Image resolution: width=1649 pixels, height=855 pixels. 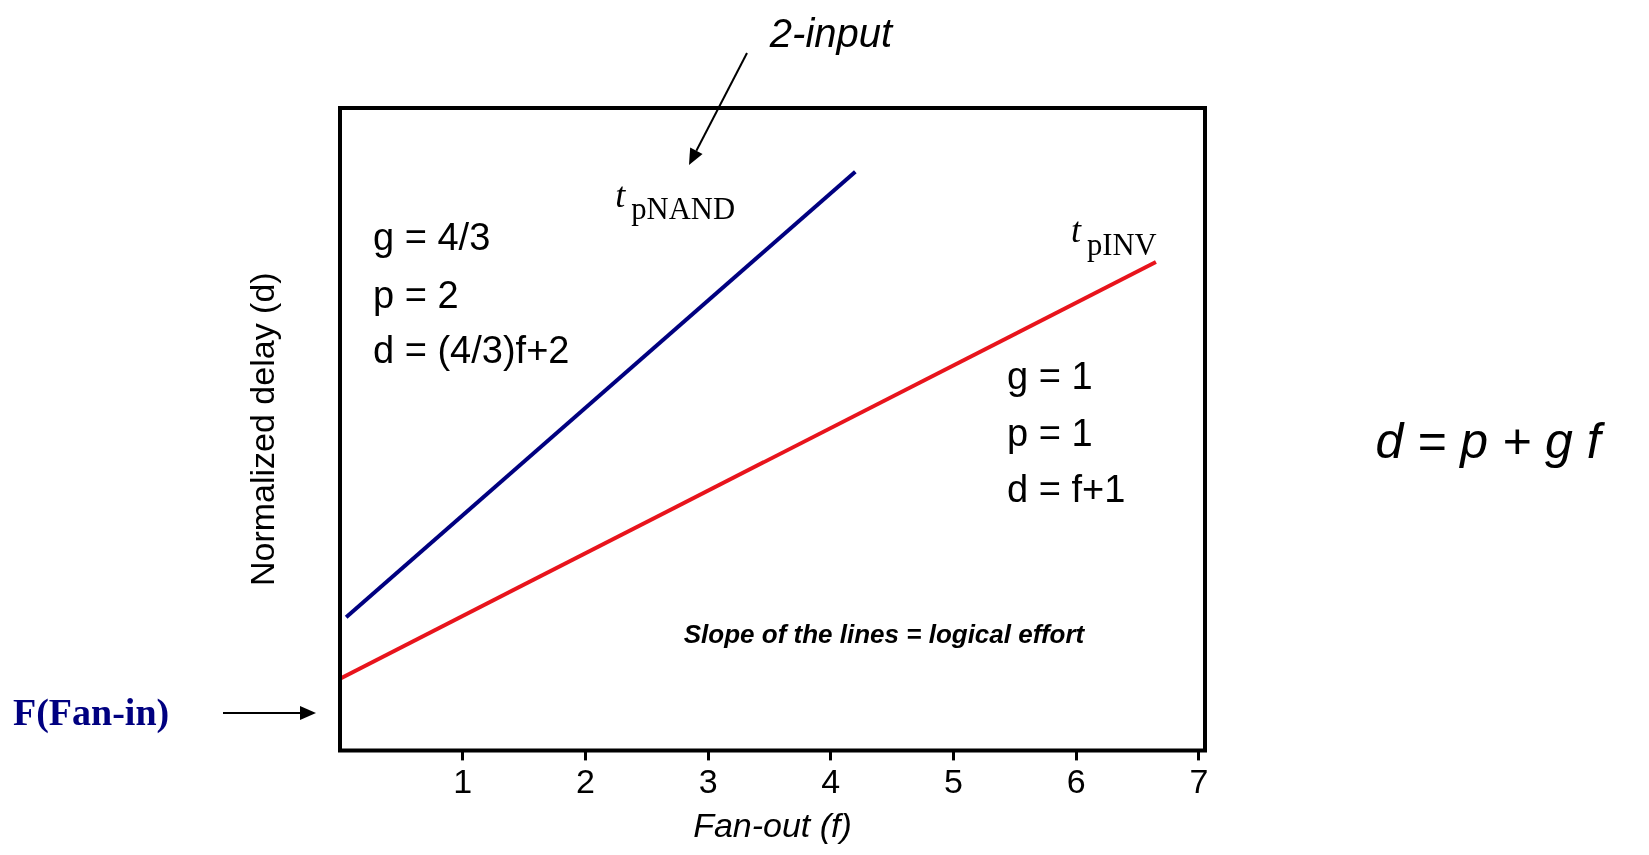 I want to click on annotation: p = 1, so click(x=1050, y=433).